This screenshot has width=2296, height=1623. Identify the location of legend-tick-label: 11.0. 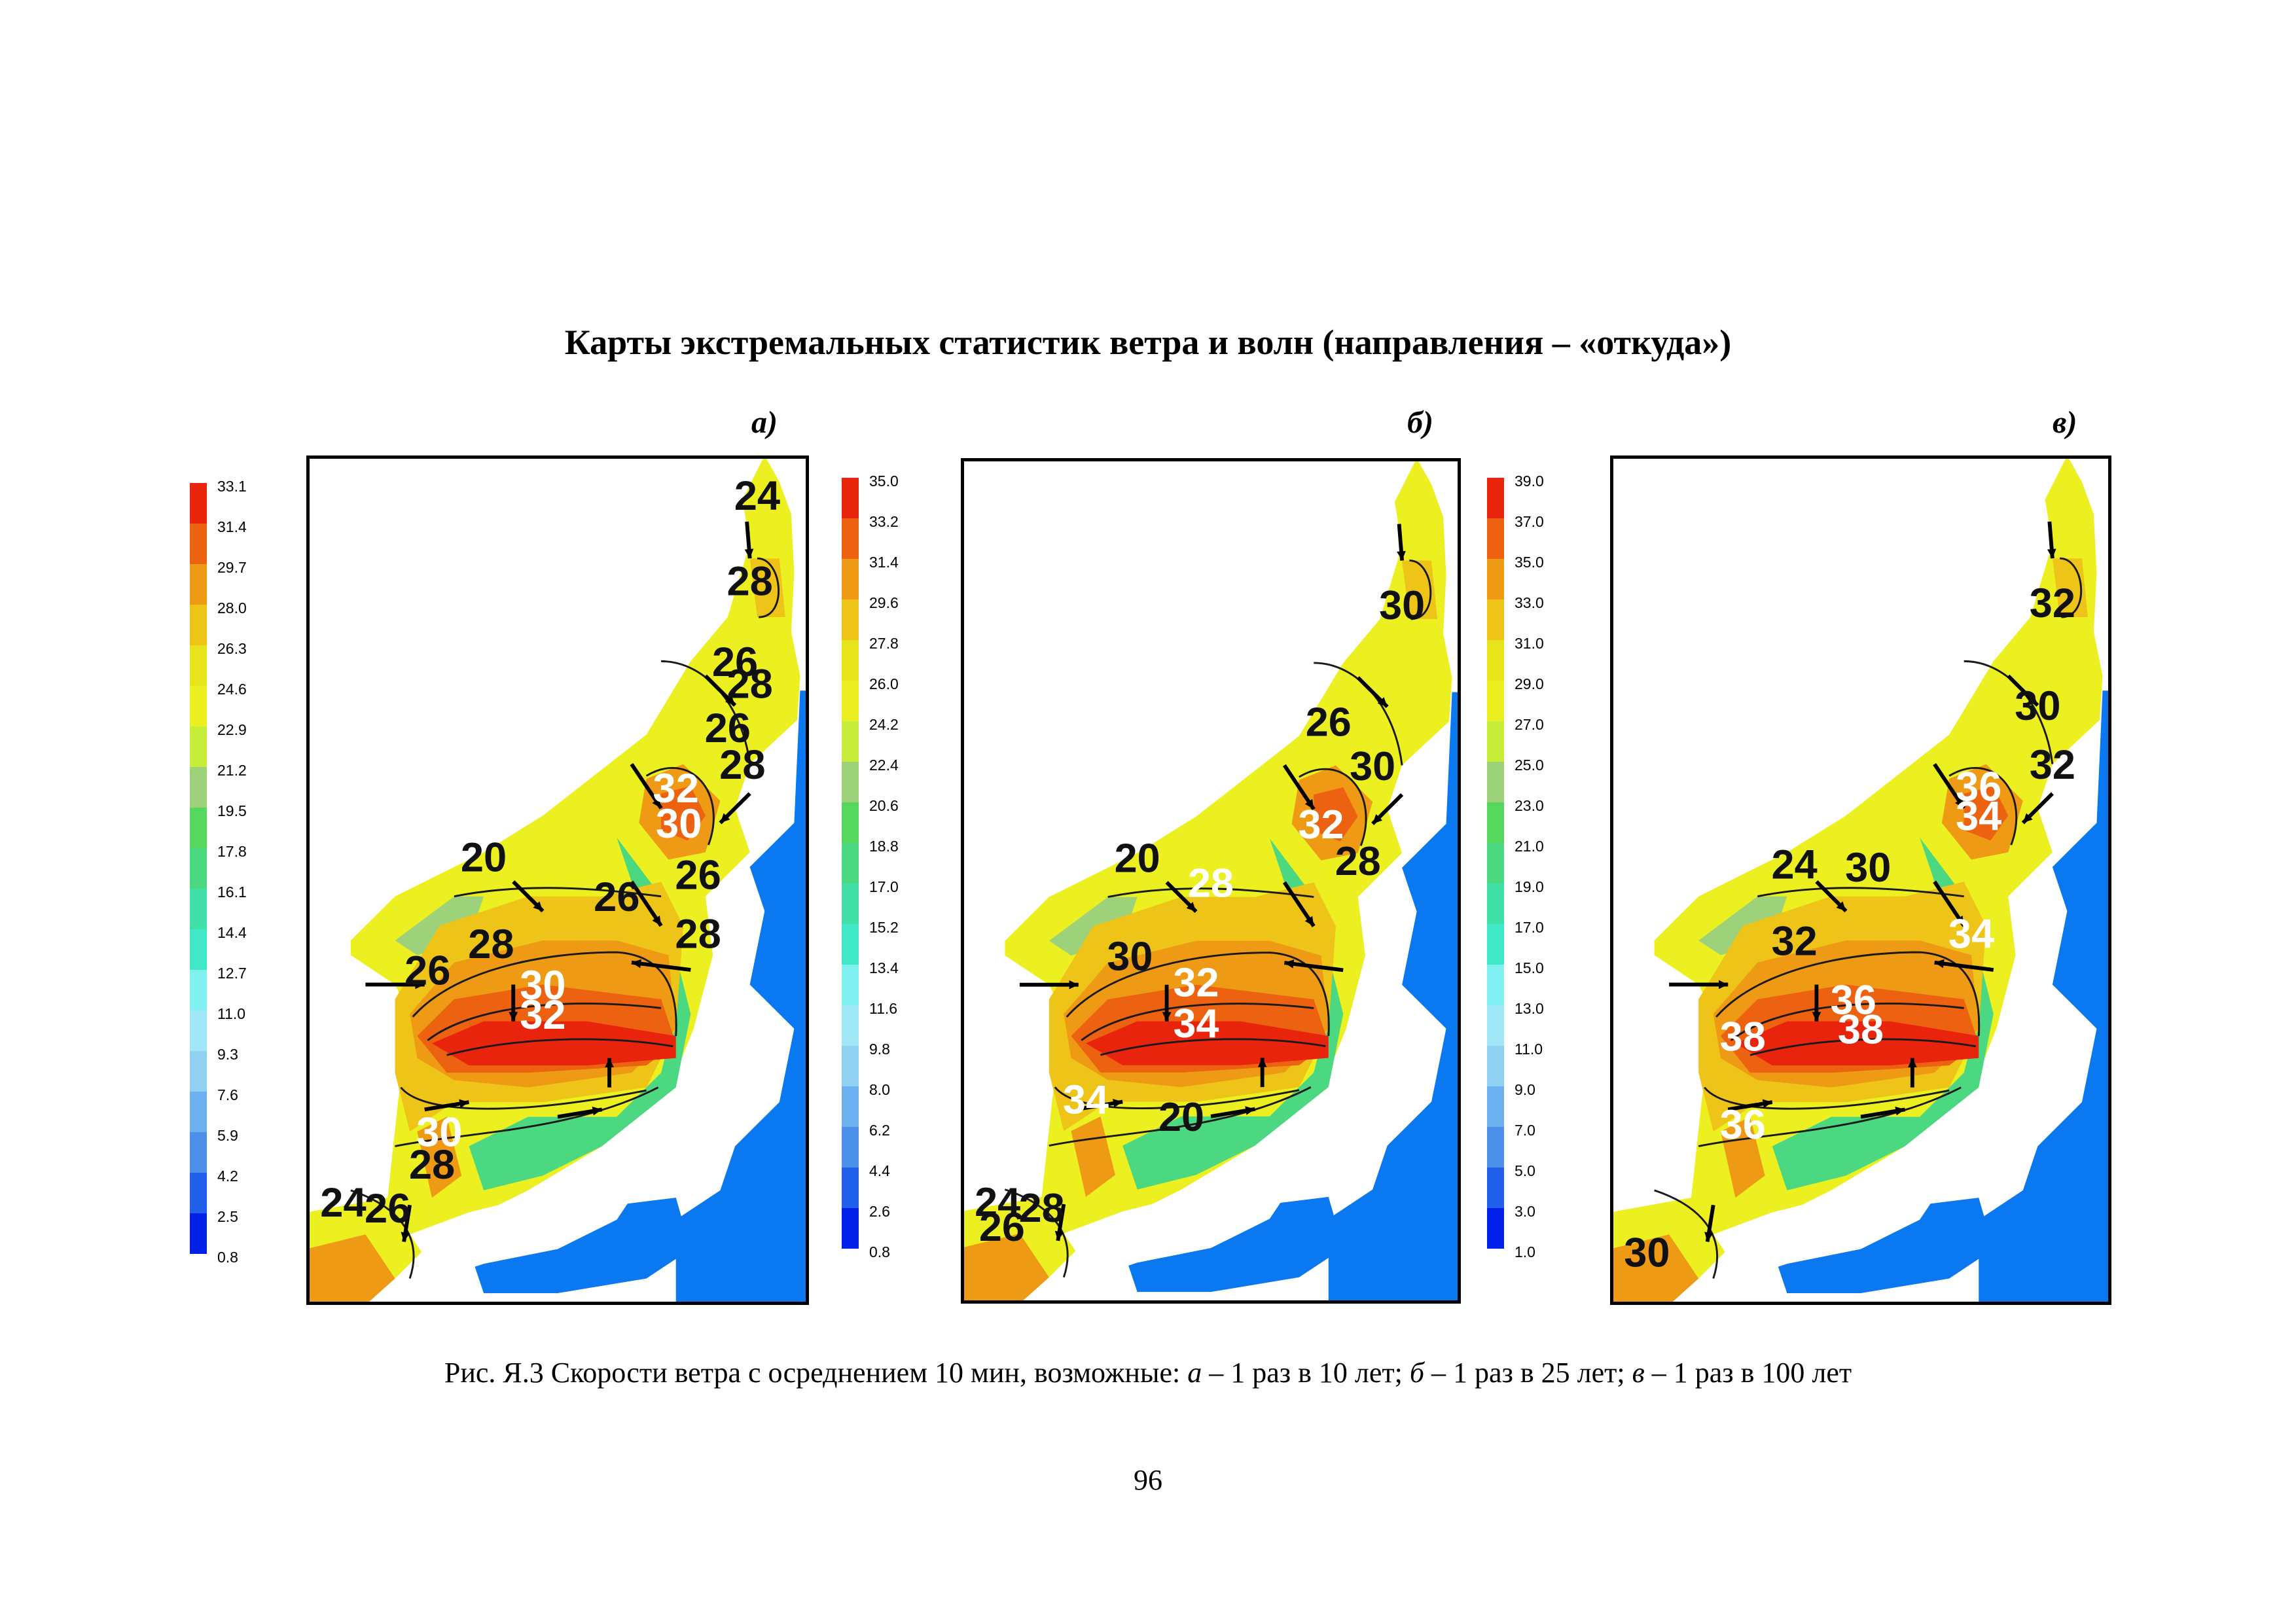
(1529, 1049).